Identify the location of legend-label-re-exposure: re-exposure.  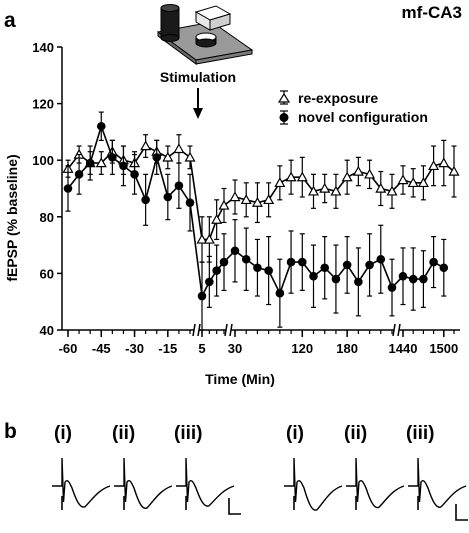
(338, 98).